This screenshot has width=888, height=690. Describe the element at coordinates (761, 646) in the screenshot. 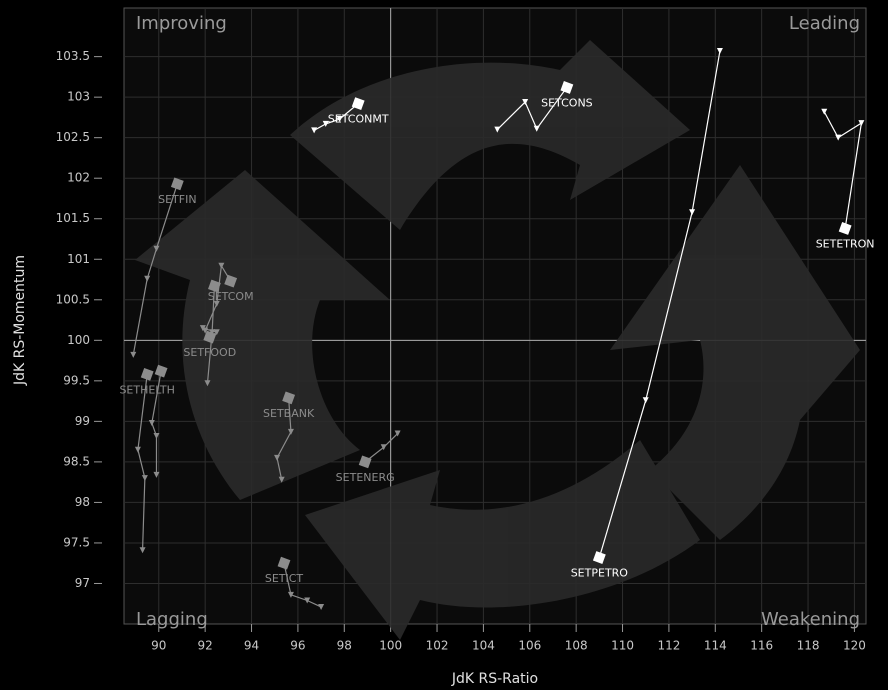

I see `x-tick-label: 116` at that location.